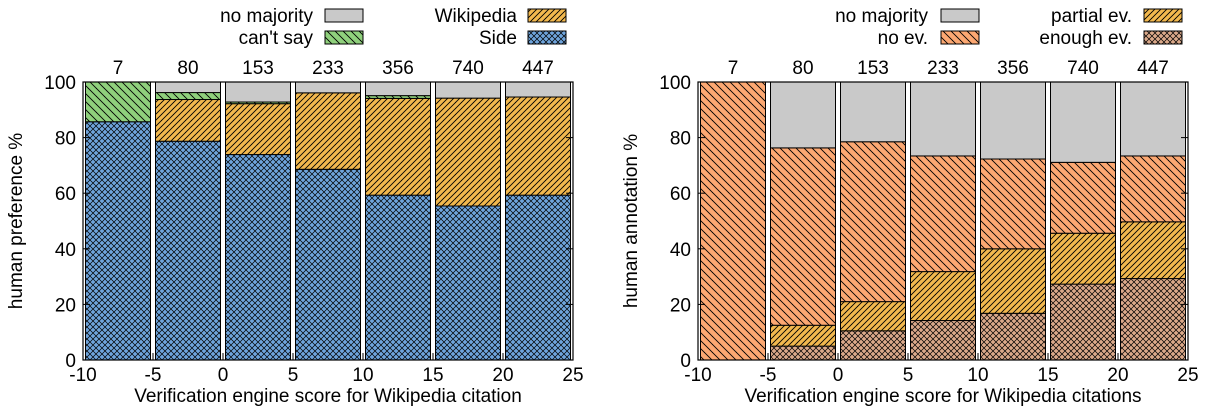 Image resolution: width=1207 pixels, height=410 pixels. I want to click on bar-wikipedia-bin-4-pattern, so click(398, 146).